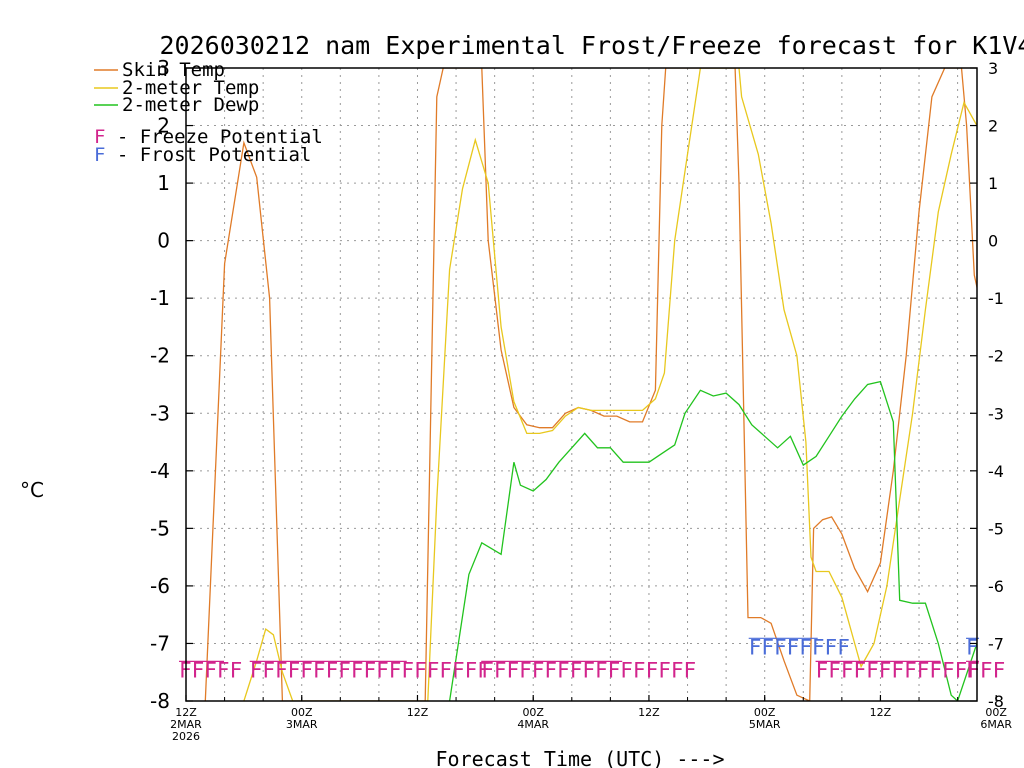  Describe the element at coordinates (160, 356) in the screenshot. I see `y-tick-label: -2` at that location.